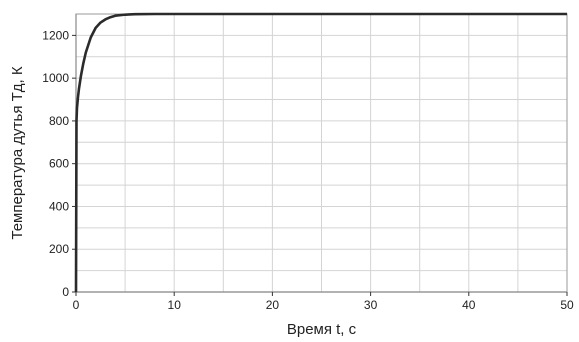 The height and width of the screenshot is (342, 579). I want to click on x-tick-label: 40, so click(469, 305).